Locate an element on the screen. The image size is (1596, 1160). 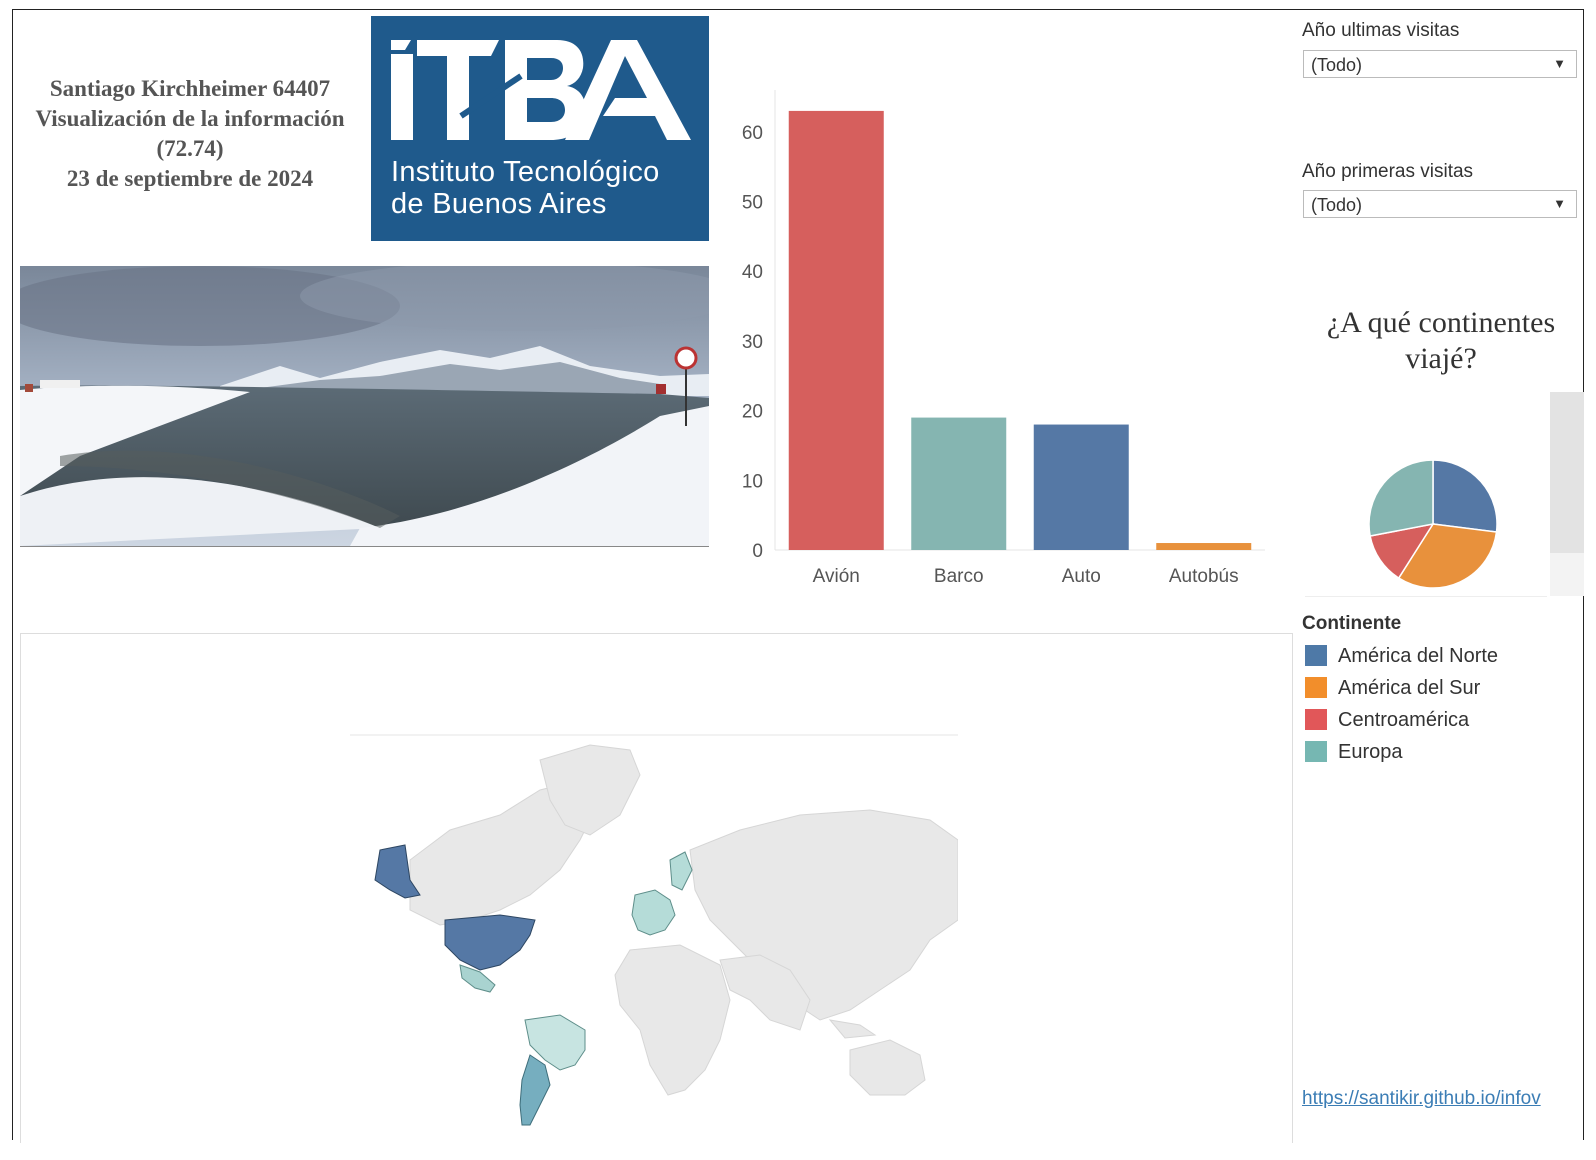
legend-label: Centroamérica is located at coordinates (1404, 720).